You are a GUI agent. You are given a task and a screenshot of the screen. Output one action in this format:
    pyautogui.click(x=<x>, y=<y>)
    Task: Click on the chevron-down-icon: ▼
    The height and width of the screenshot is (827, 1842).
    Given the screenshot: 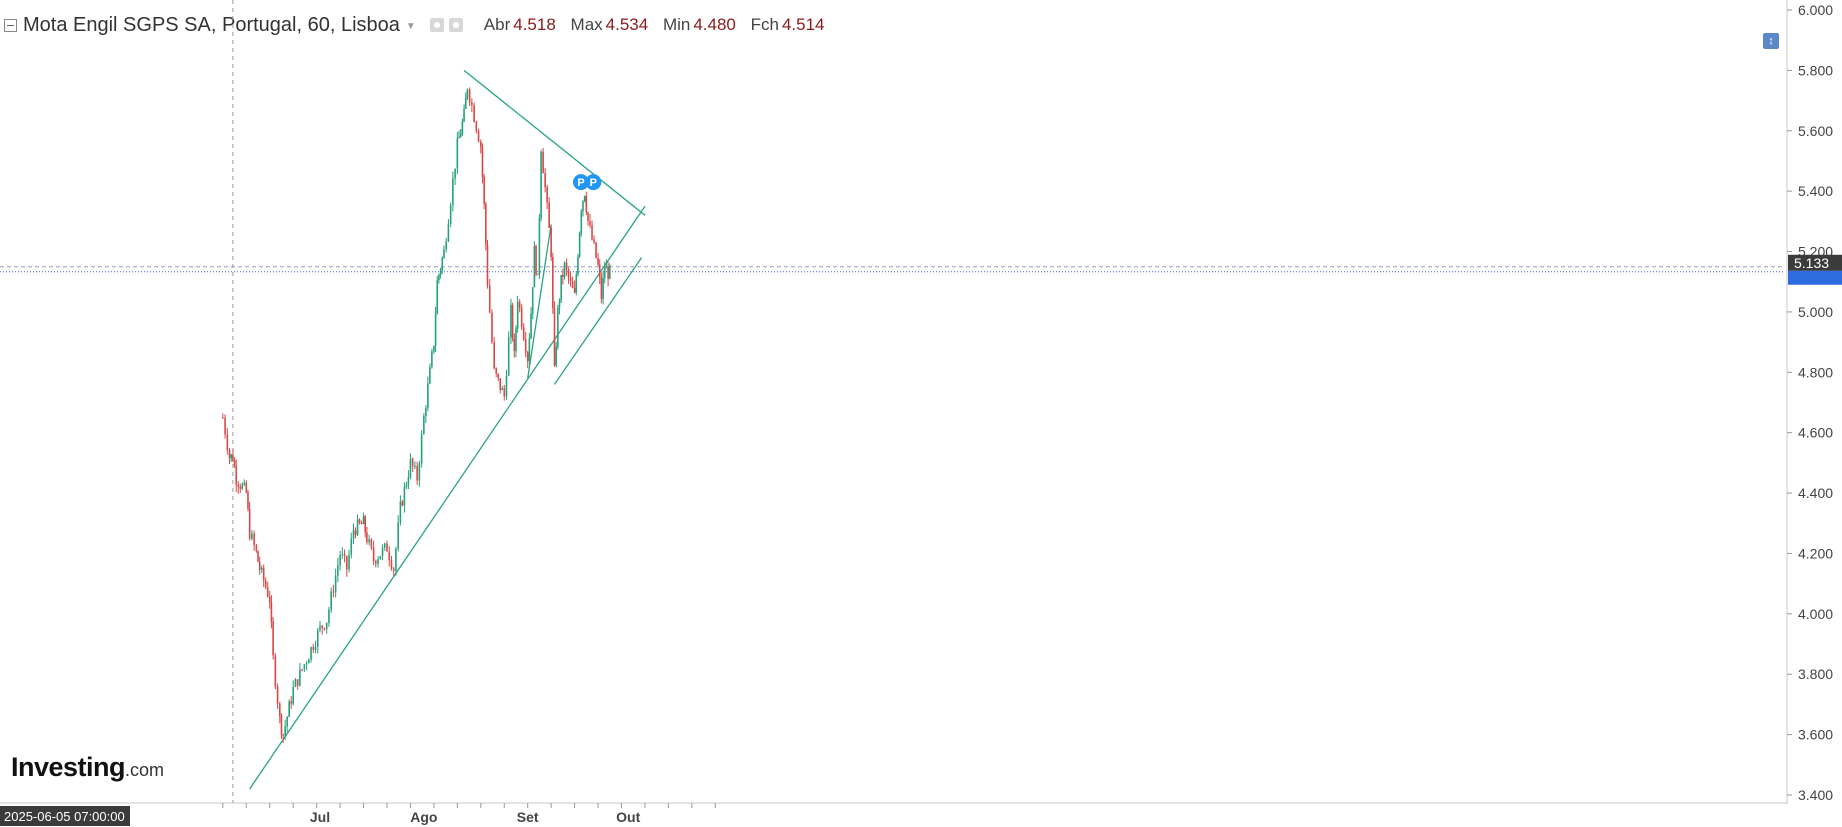 What is the action you would take?
    pyautogui.click(x=410, y=26)
    